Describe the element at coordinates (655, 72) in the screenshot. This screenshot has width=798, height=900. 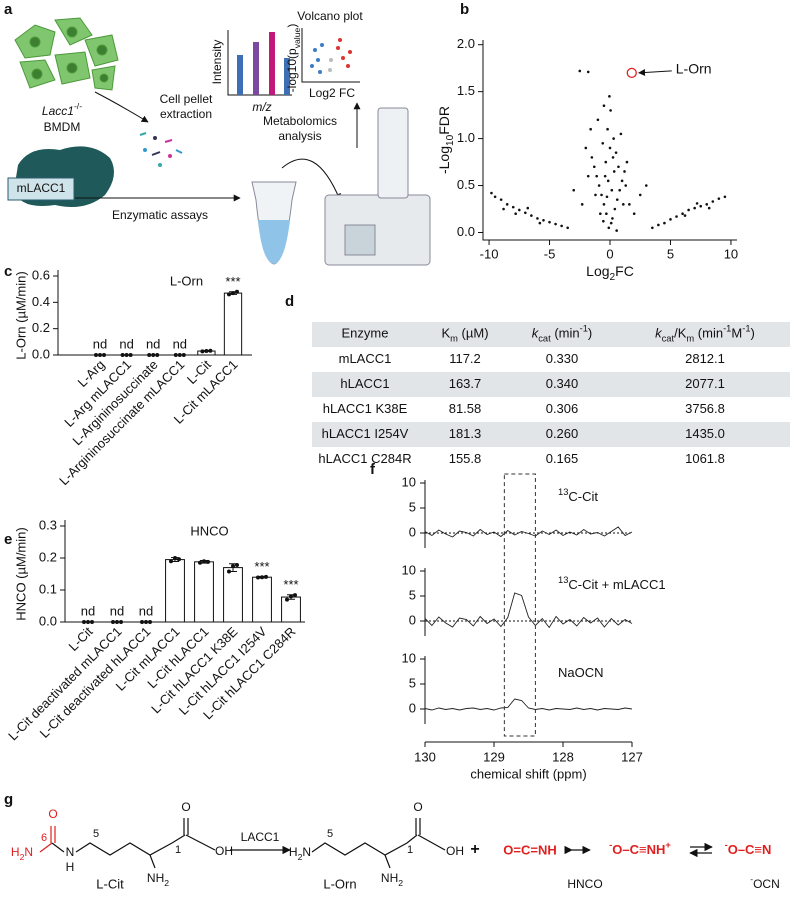
I see `annotation-arrow` at that location.